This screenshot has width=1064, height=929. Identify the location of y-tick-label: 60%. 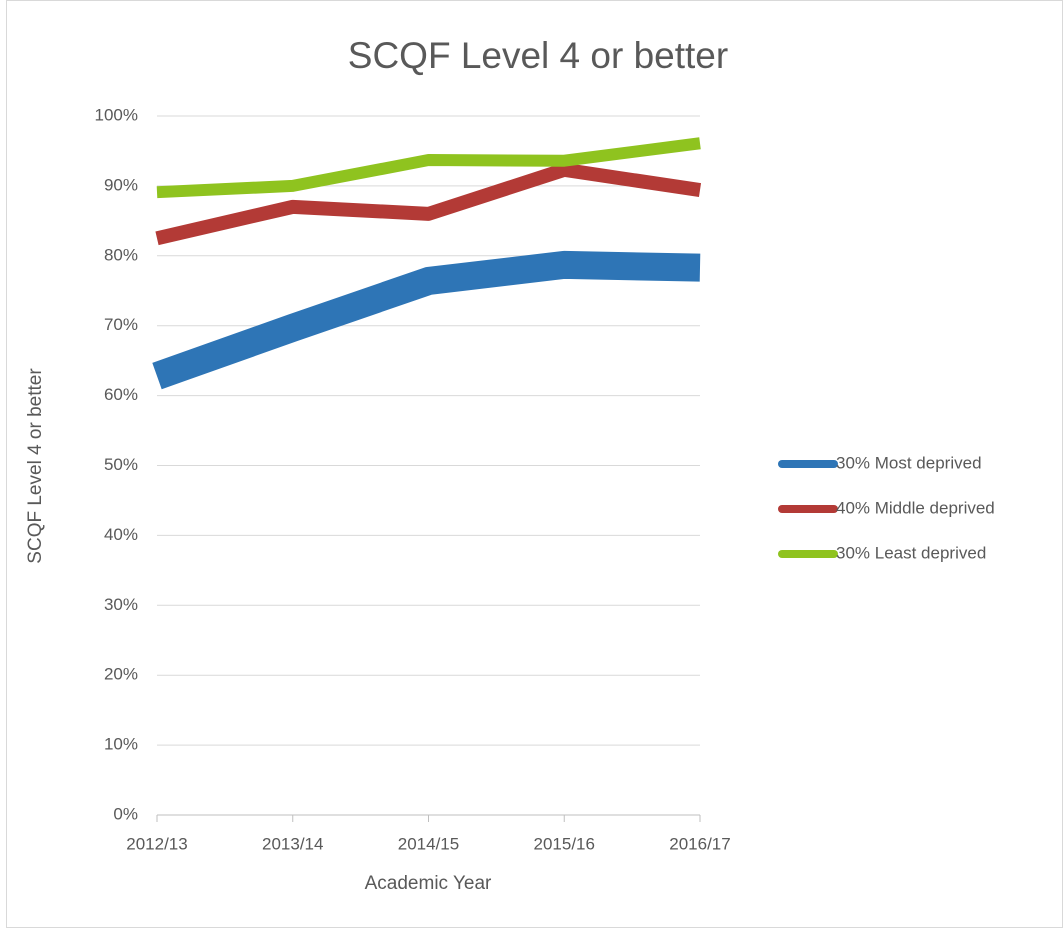
(121, 394).